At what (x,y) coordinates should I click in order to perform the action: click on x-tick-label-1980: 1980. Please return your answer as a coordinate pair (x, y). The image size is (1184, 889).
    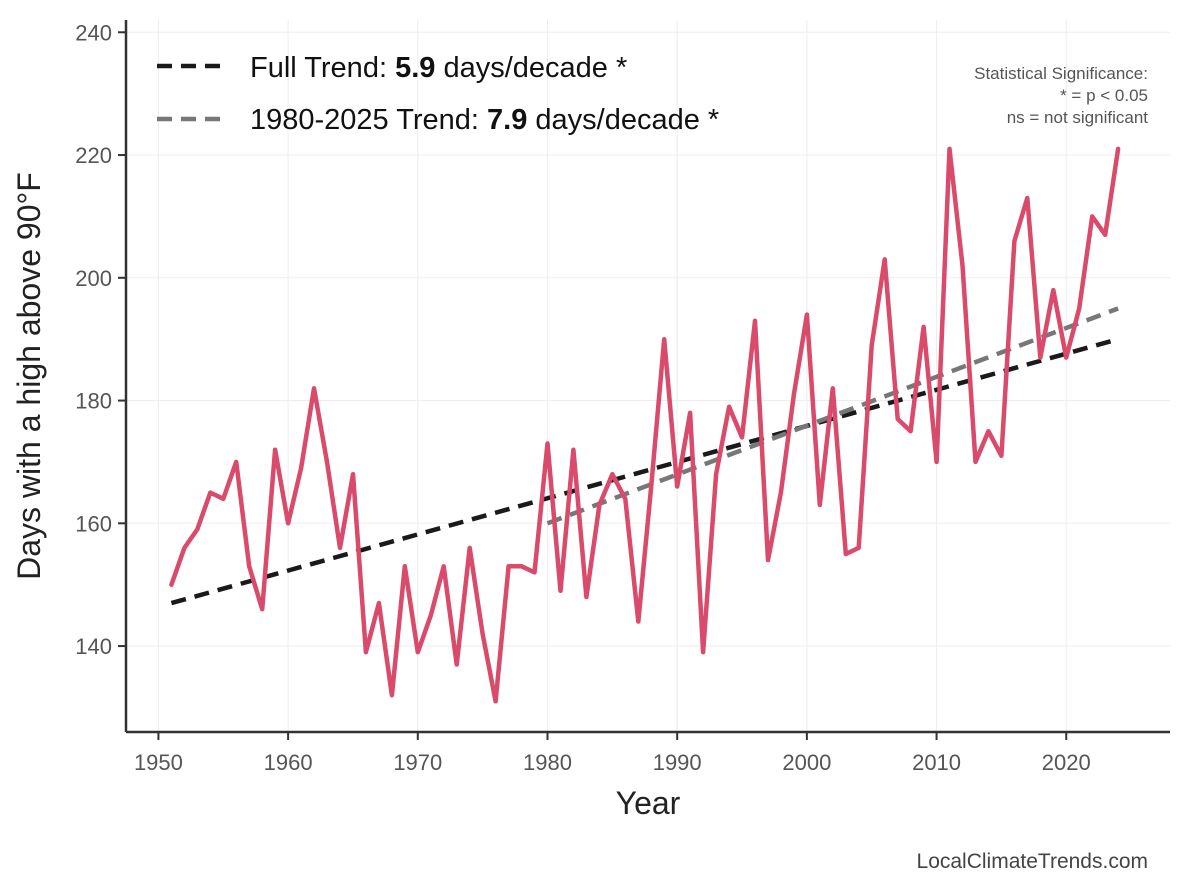
    Looking at the image, I should click on (547, 762).